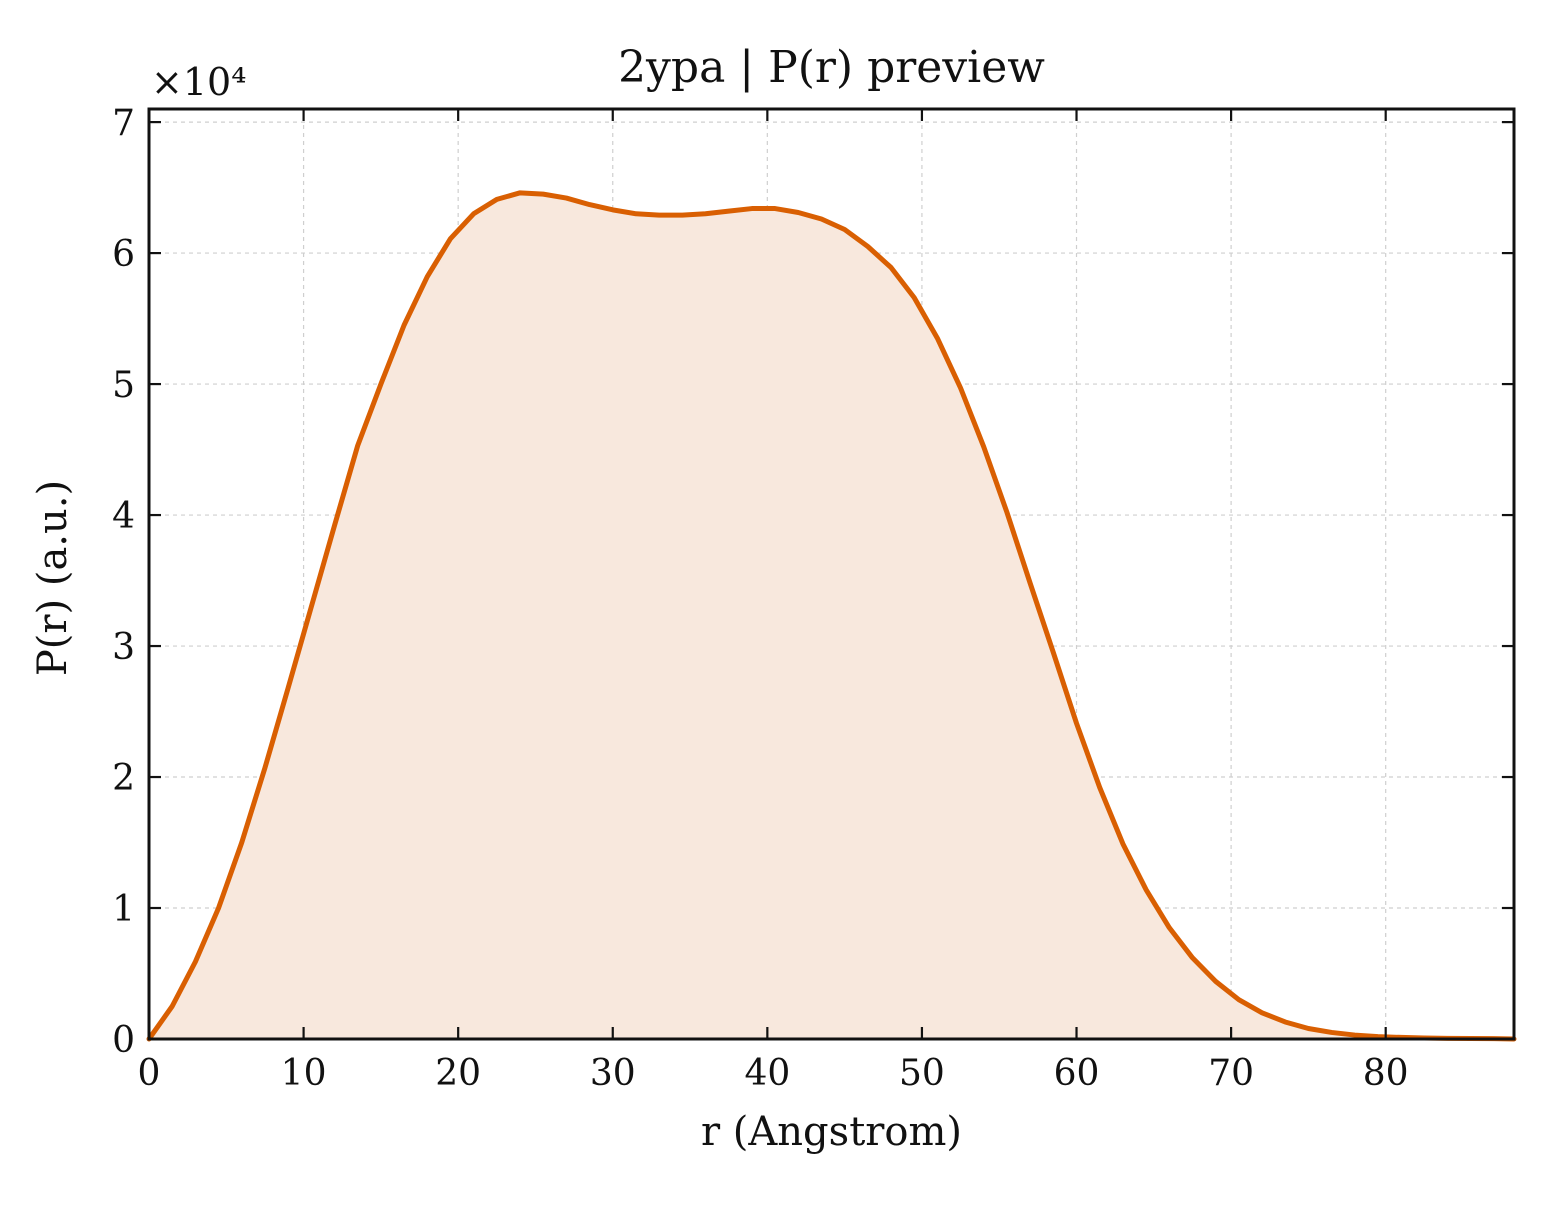 Image resolution: width=1560 pixels, height=1205 pixels. What do you see at coordinates (1231, 1073) in the screenshot?
I see `x-tick-label: 70` at bounding box center [1231, 1073].